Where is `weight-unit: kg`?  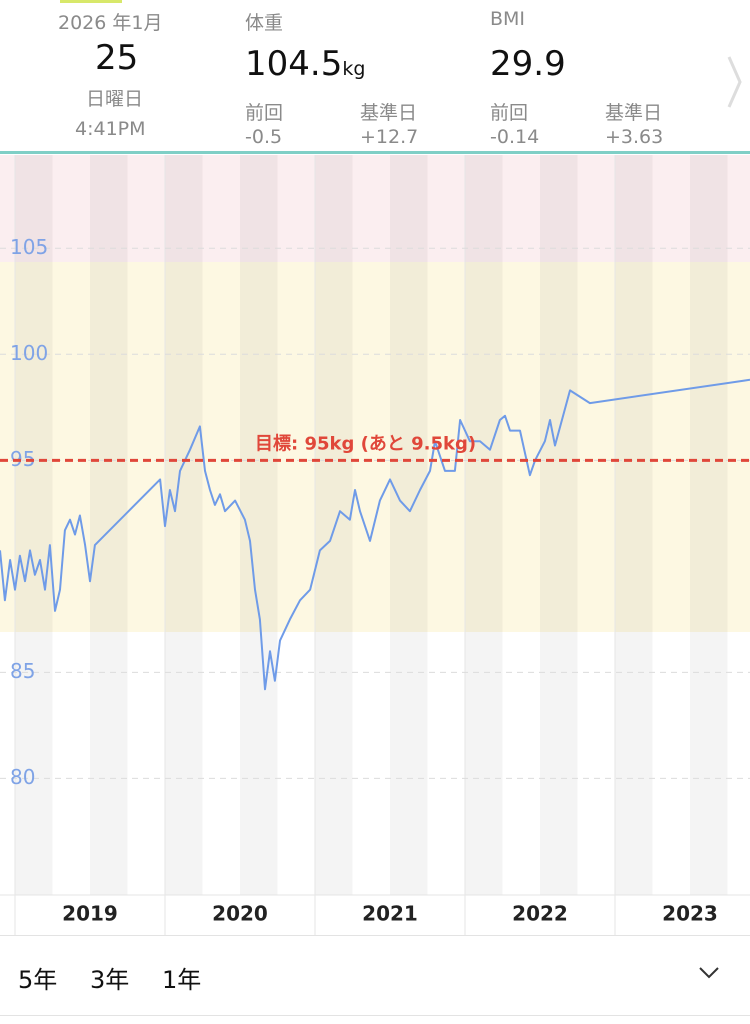 weight-unit: kg is located at coordinates (354, 69).